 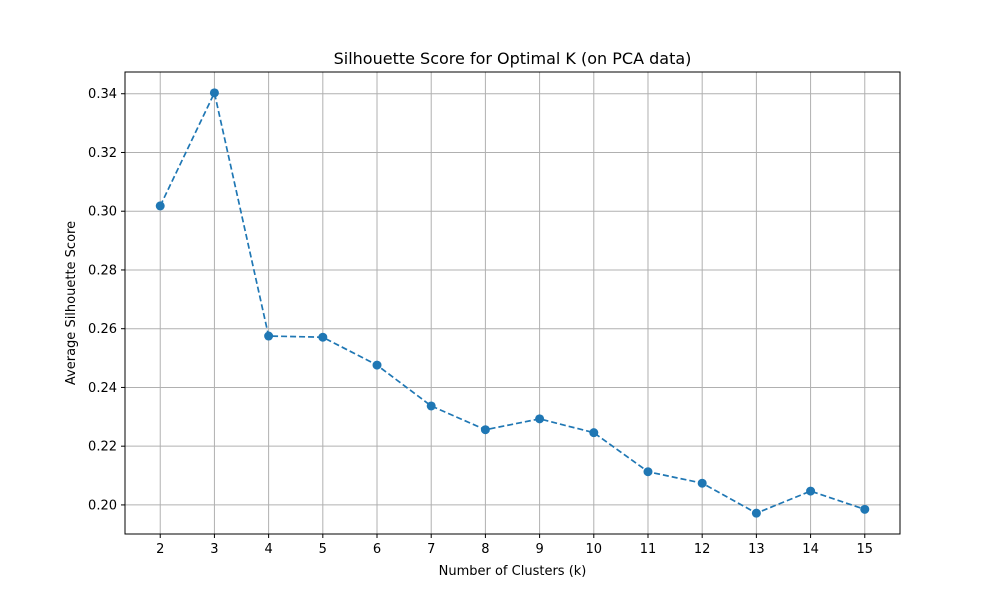 I want to click on x-tick-label: 13, so click(x=756, y=549).